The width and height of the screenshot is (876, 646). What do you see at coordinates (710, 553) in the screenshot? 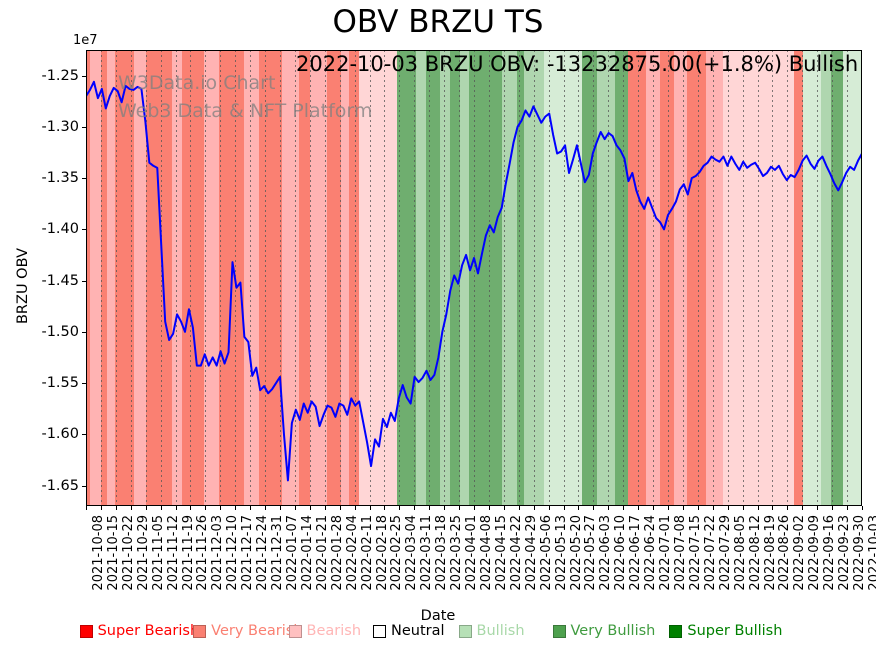
I see `x-tick-label: 2022-07-22` at bounding box center [710, 553].